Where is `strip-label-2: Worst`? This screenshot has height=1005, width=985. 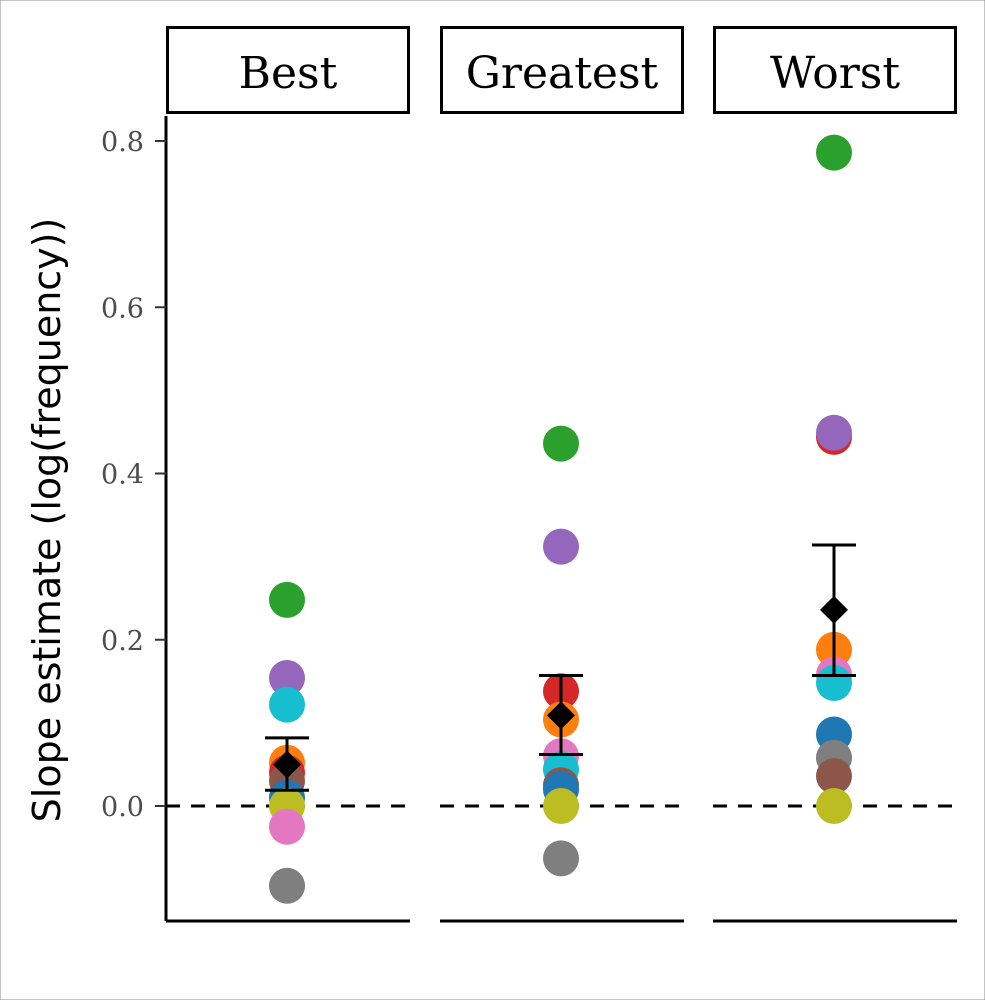
strip-label-2: Worst is located at coordinates (835, 73).